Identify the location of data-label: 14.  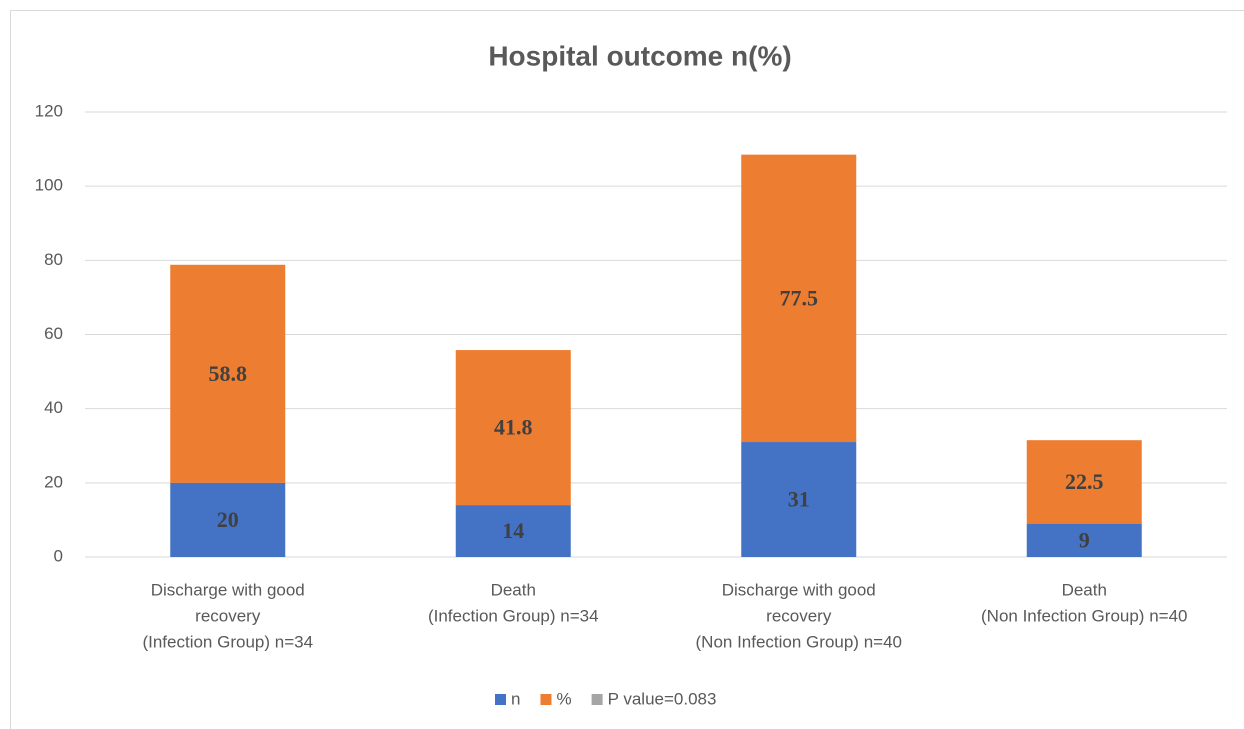
(513, 530).